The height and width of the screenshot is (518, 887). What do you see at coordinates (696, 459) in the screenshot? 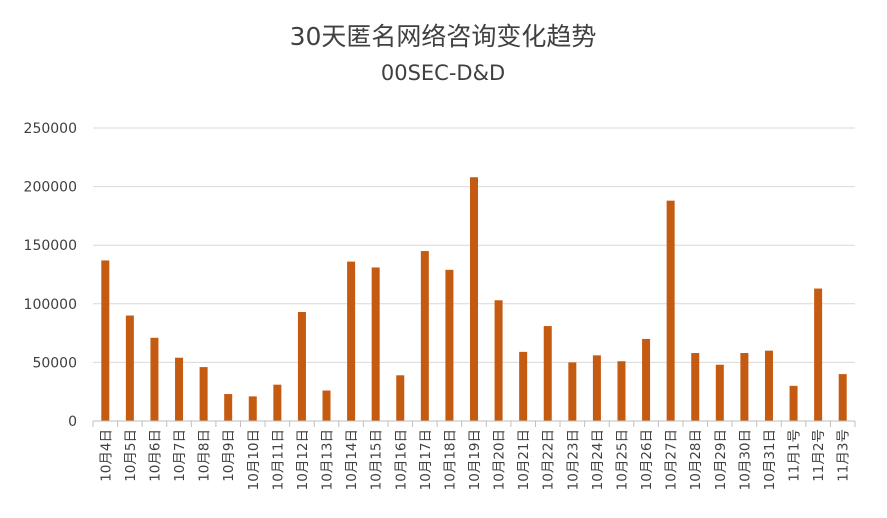
I see `x-tick-label: 10月28日` at bounding box center [696, 459].